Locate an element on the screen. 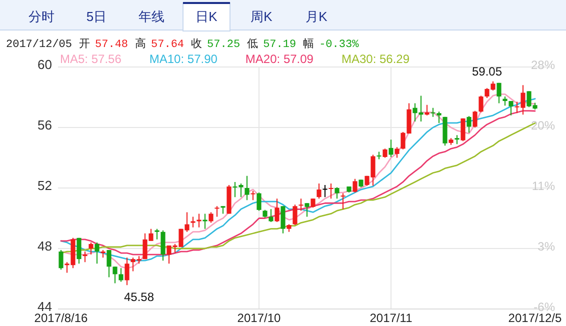 This screenshot has width=566, height=326. text: 2017/12/05 is located at coordinates (39, 45).